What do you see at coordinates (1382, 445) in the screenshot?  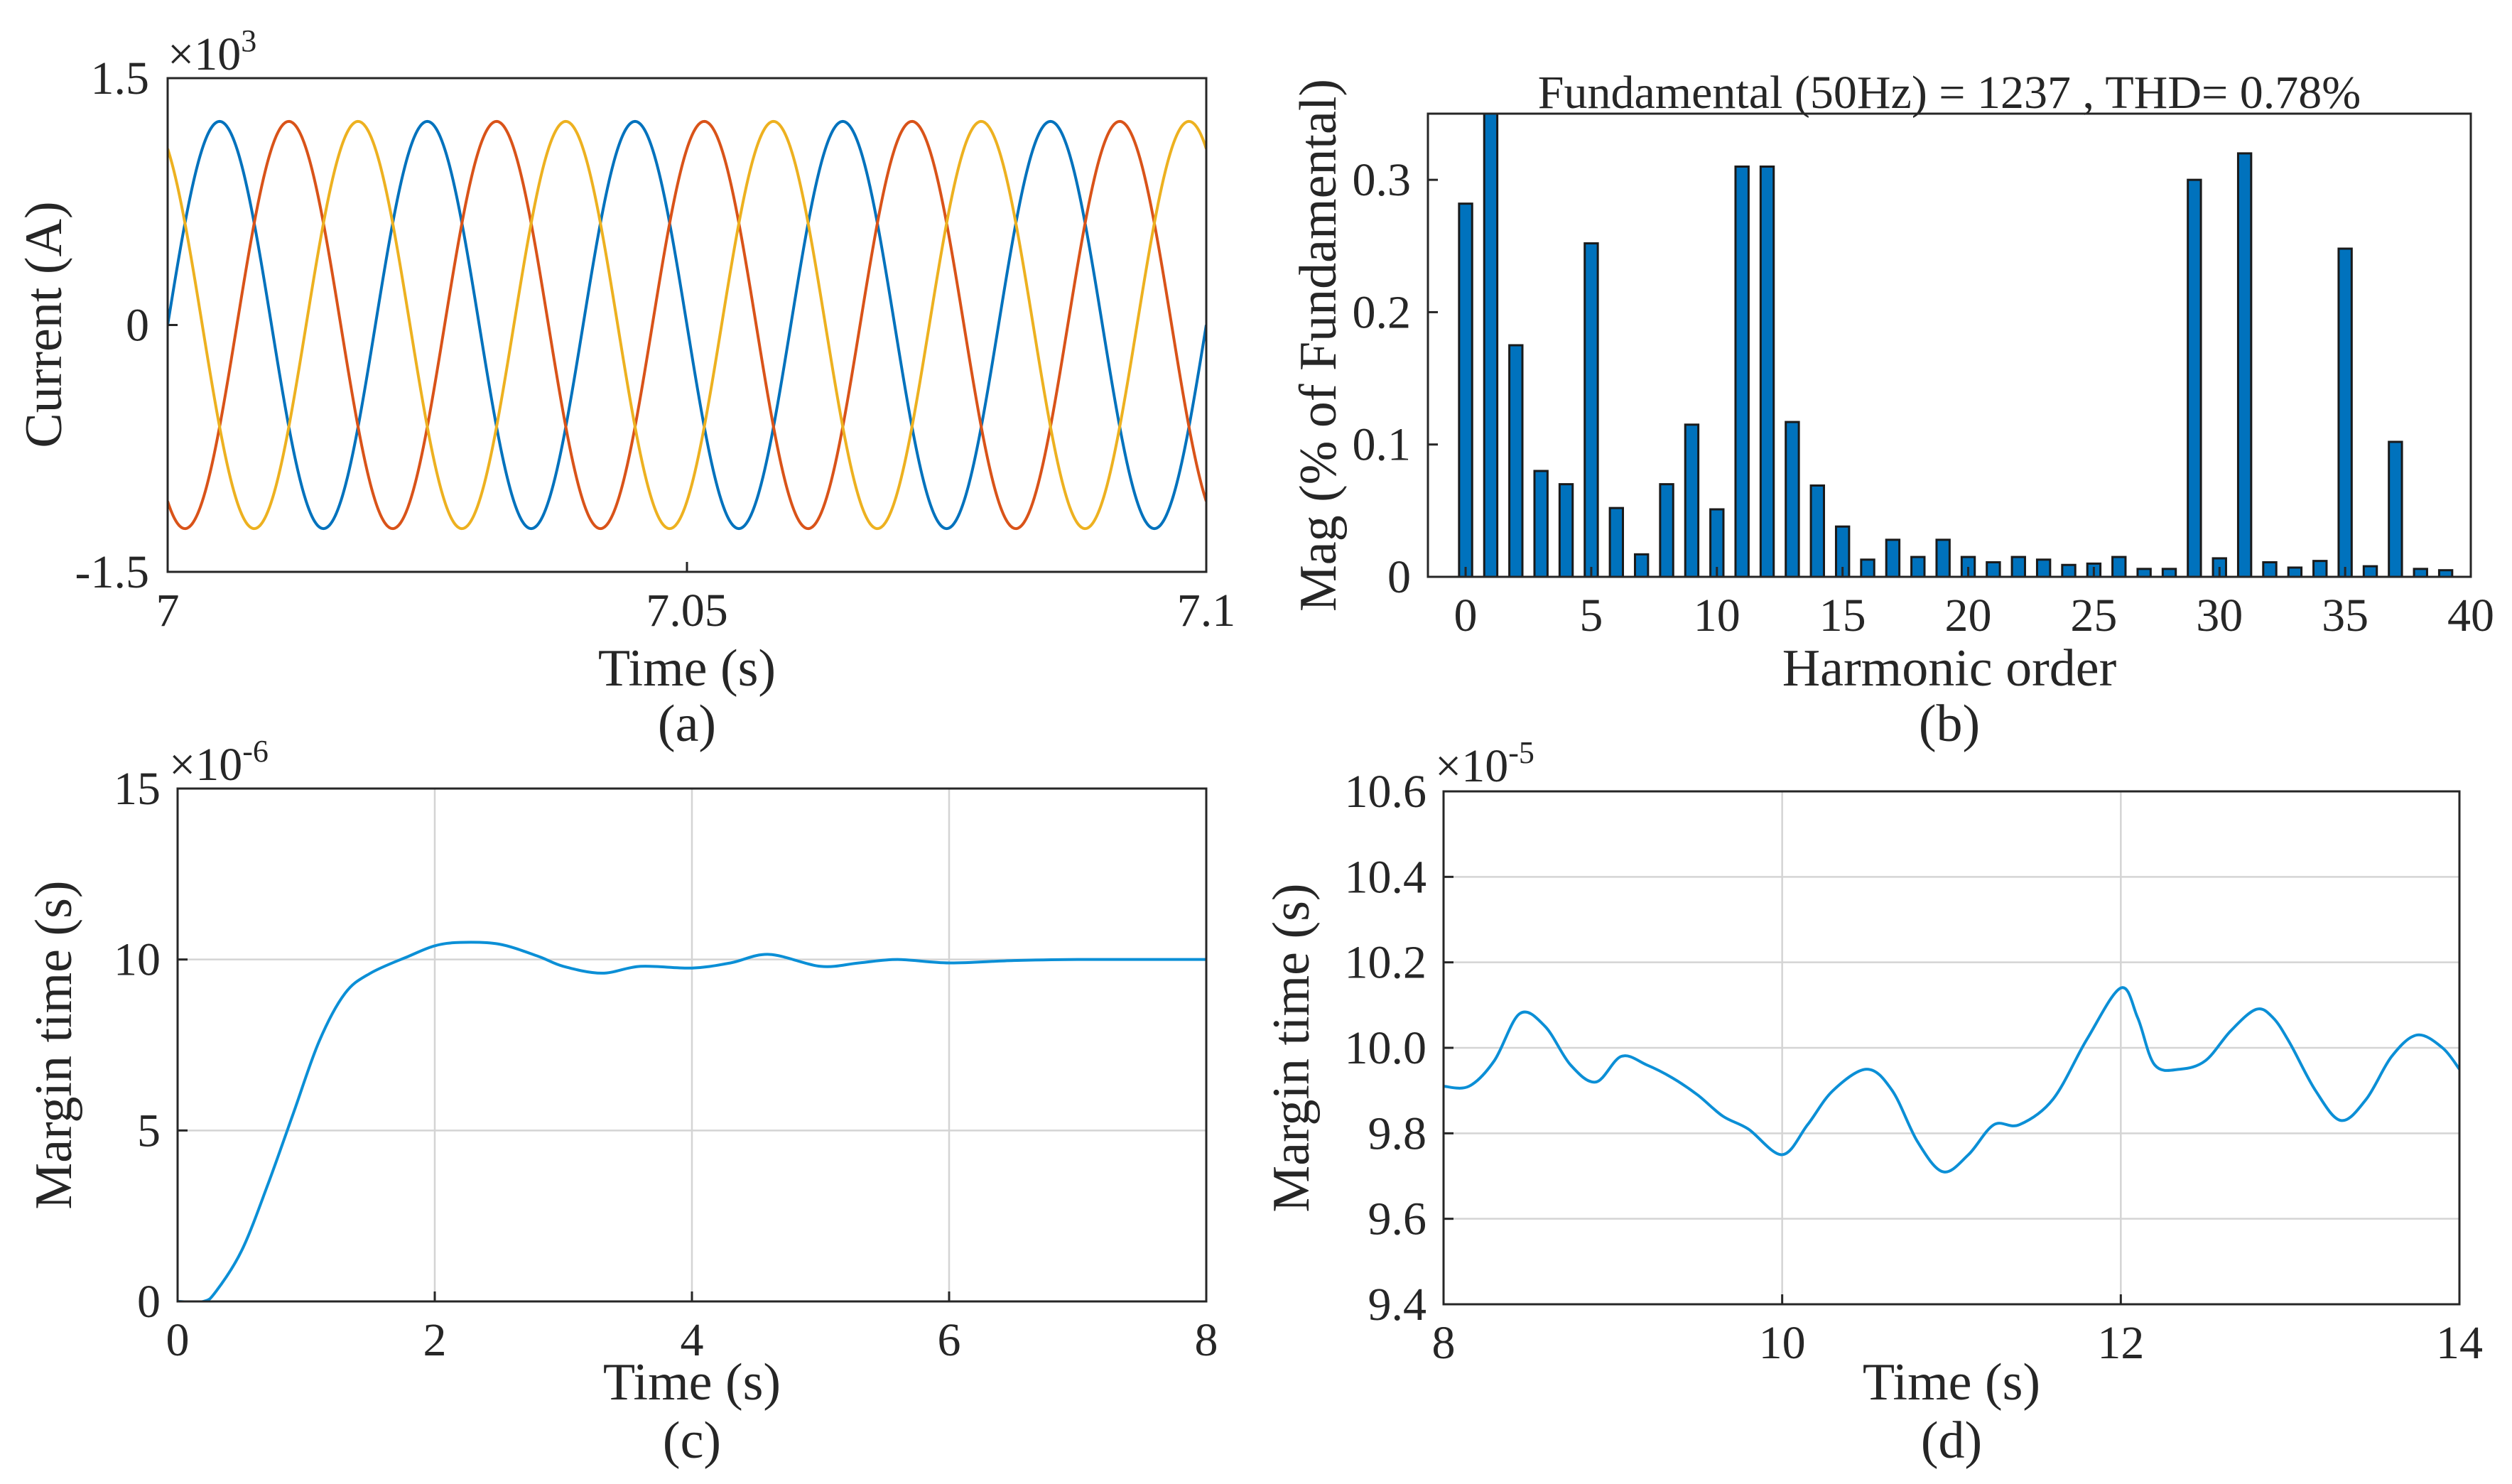 I see `y-tick-label: 0.1` at bounding box center [1382, 445].